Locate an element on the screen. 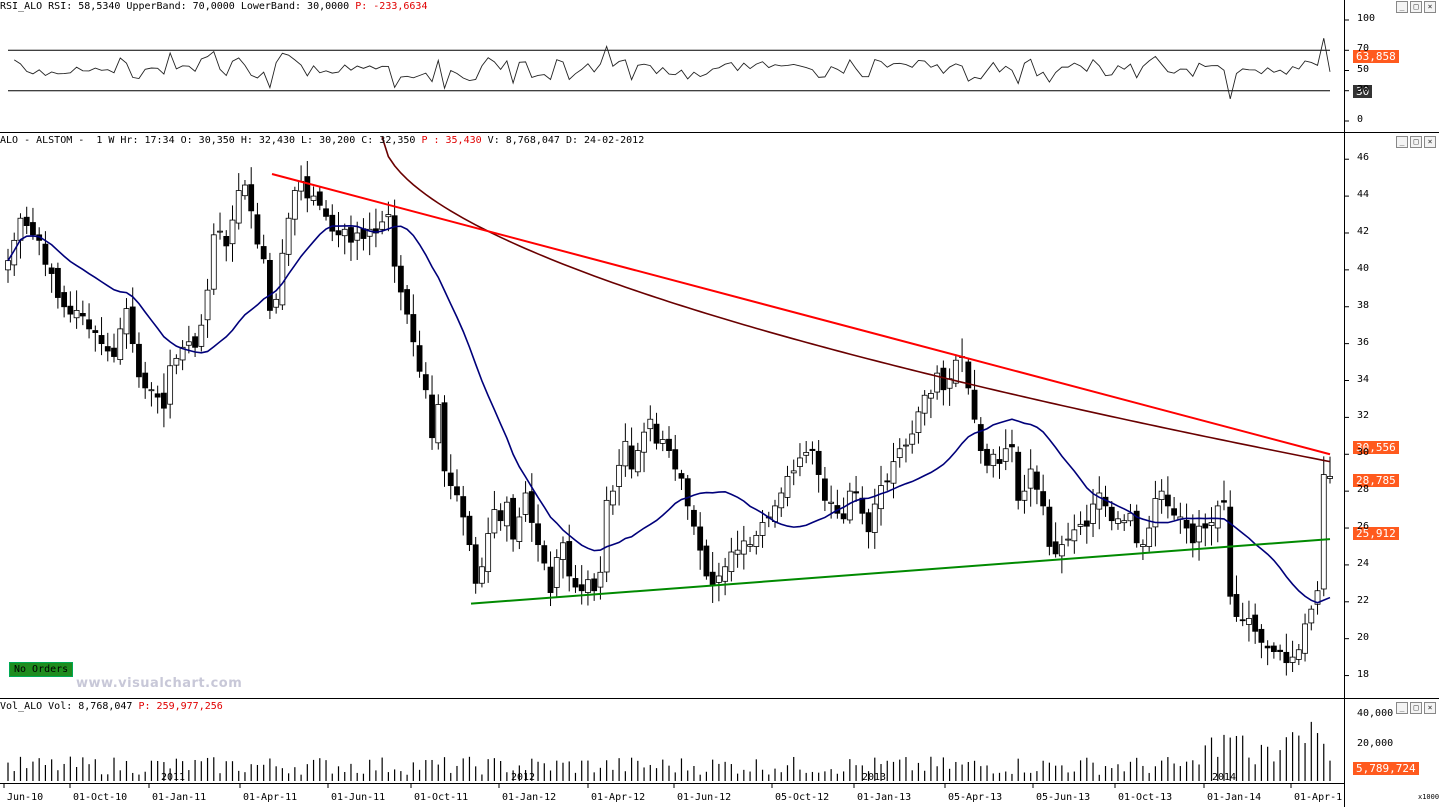 The image size is (1439, 807). price-tick-label: 44 is located at coordinates (1363, 195).